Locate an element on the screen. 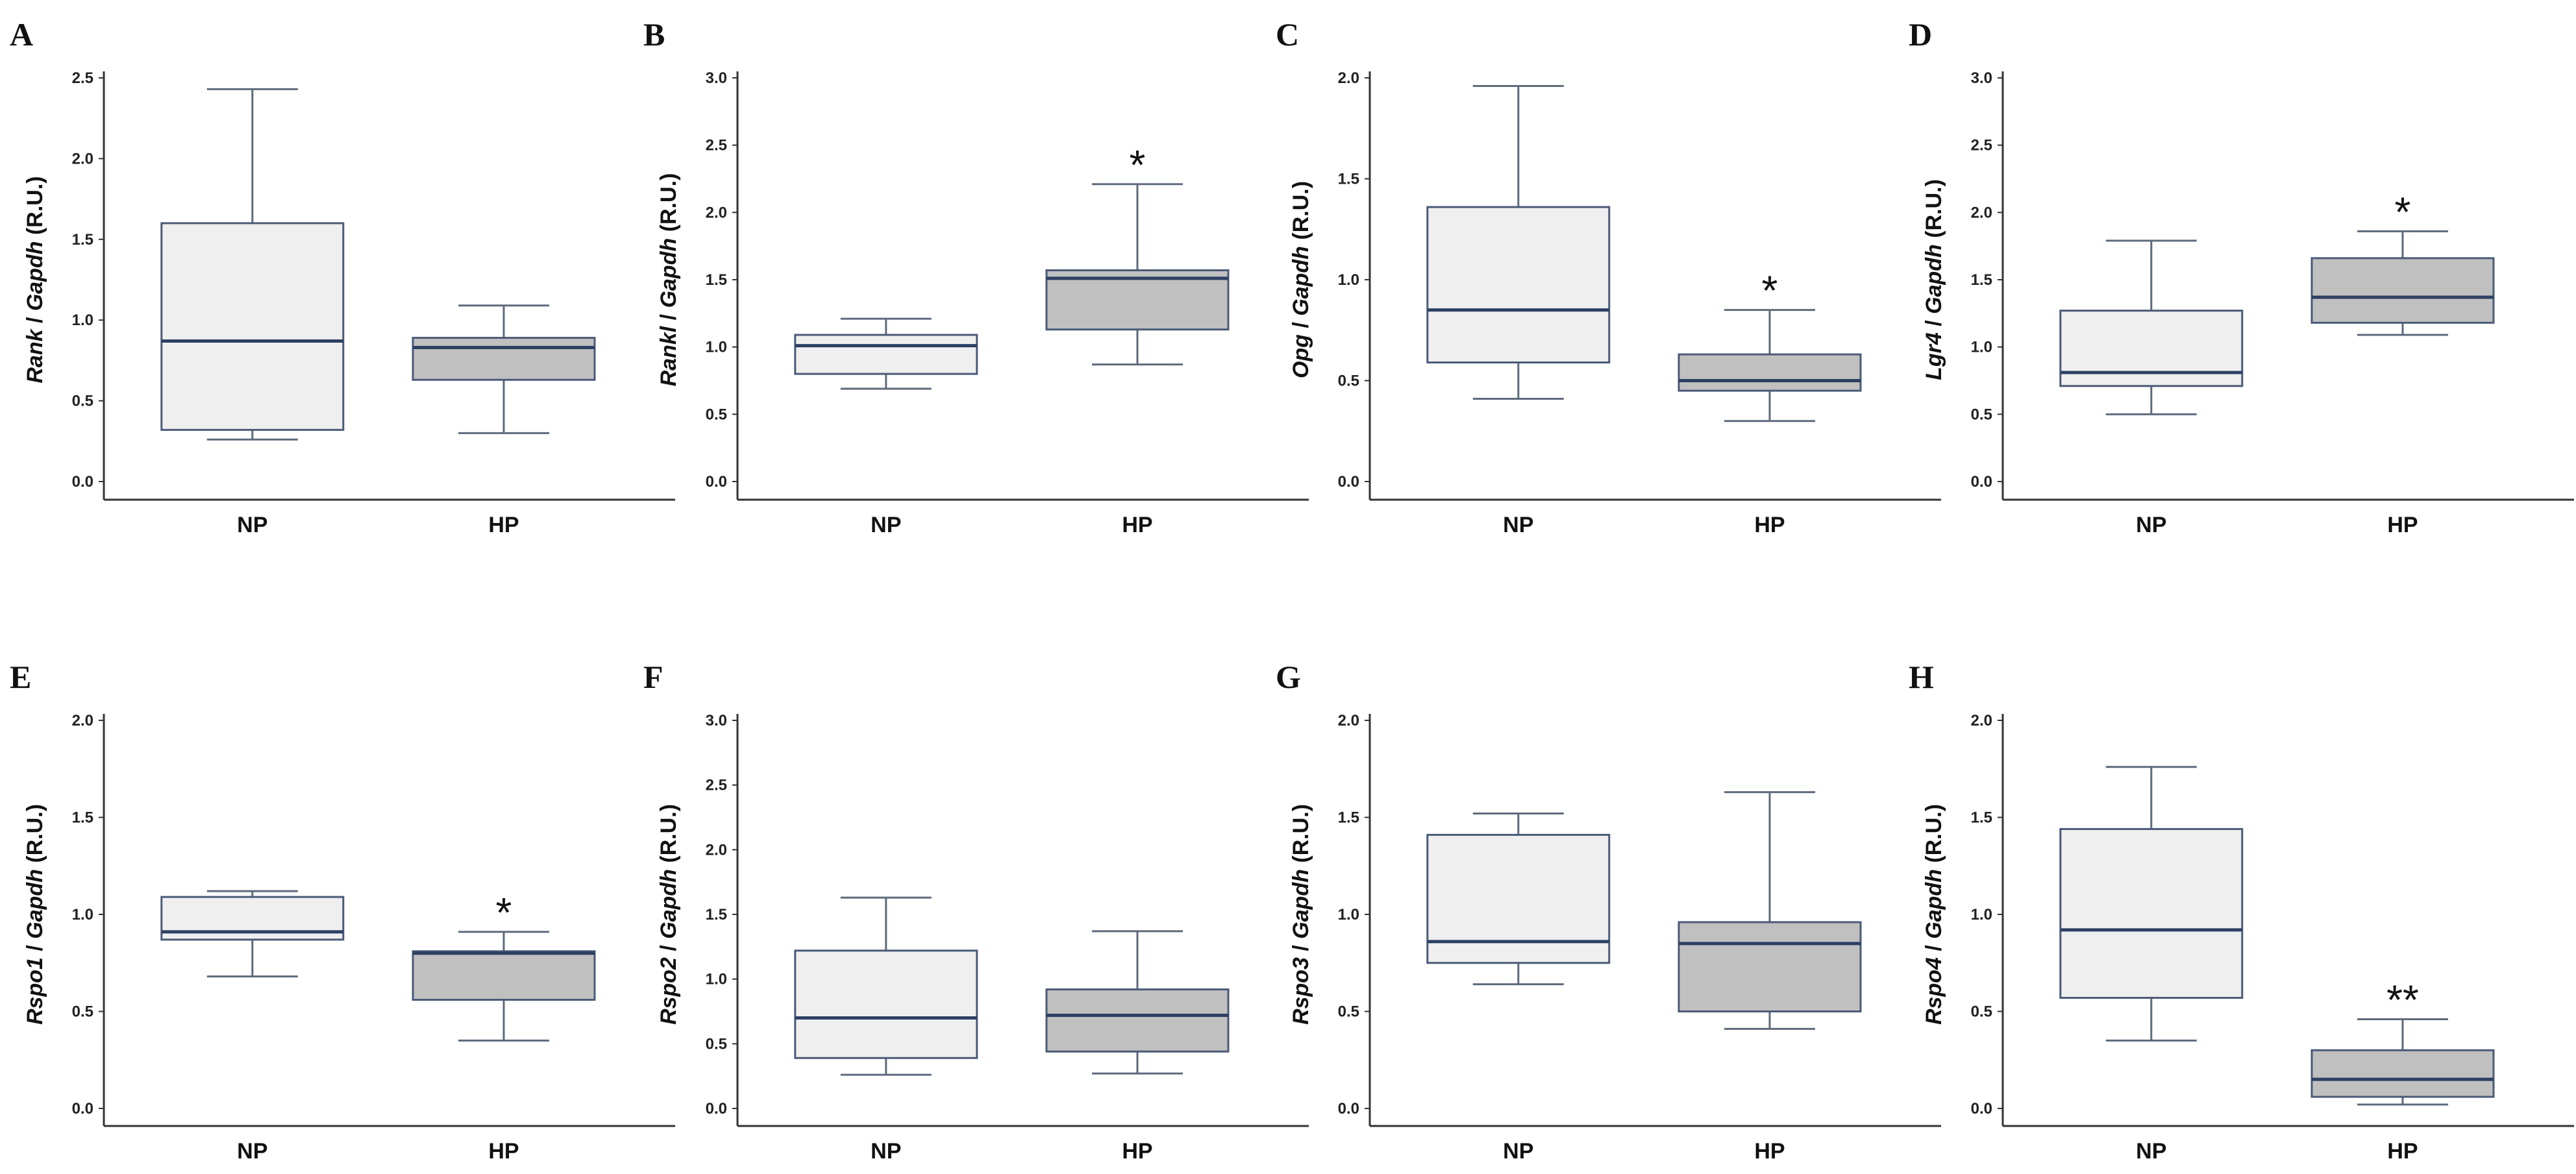 Image resolution: width=2576 pixels, height=1174 pixels. panel-letter: D is located at coordinates (1920, 35).